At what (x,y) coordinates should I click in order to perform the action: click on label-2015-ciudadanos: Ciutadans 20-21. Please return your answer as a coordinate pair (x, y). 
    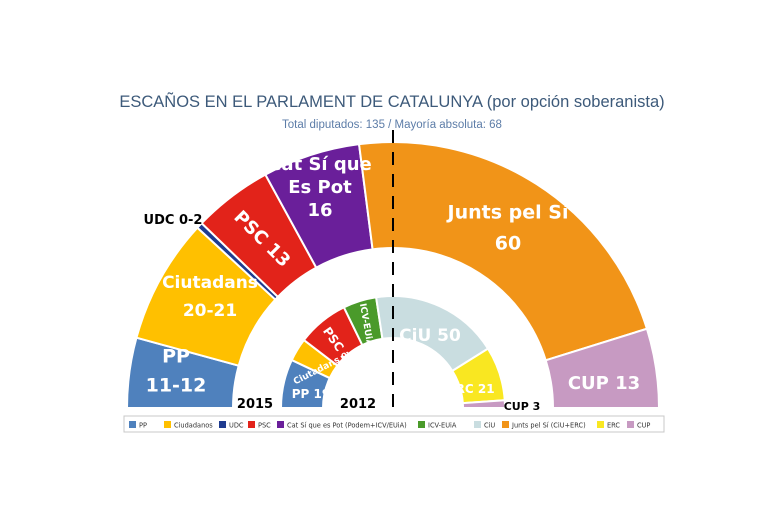
    Looking at the image, I should click on (210, 297).